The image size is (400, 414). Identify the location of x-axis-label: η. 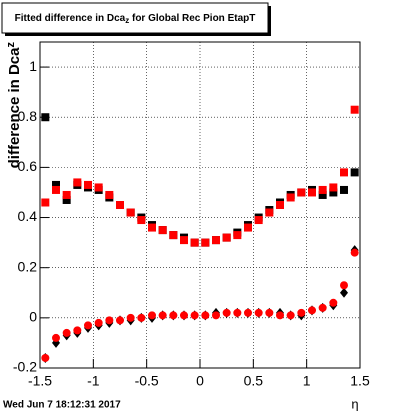
(354, 403).